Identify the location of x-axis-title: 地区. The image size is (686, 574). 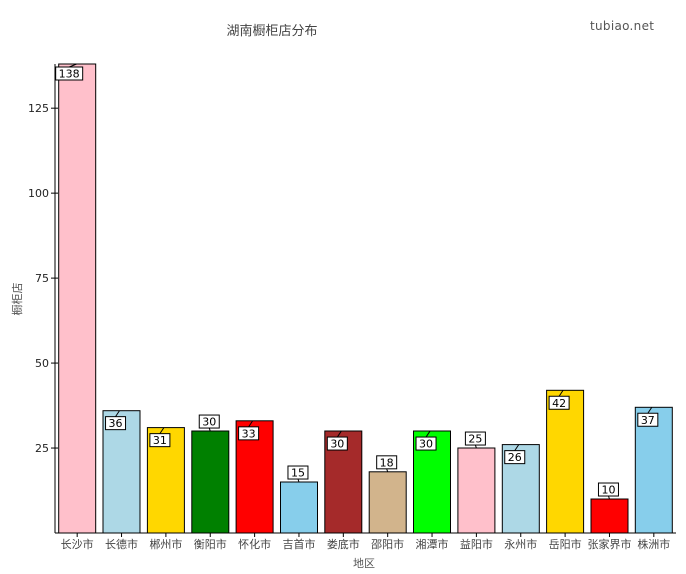
(364, 563).